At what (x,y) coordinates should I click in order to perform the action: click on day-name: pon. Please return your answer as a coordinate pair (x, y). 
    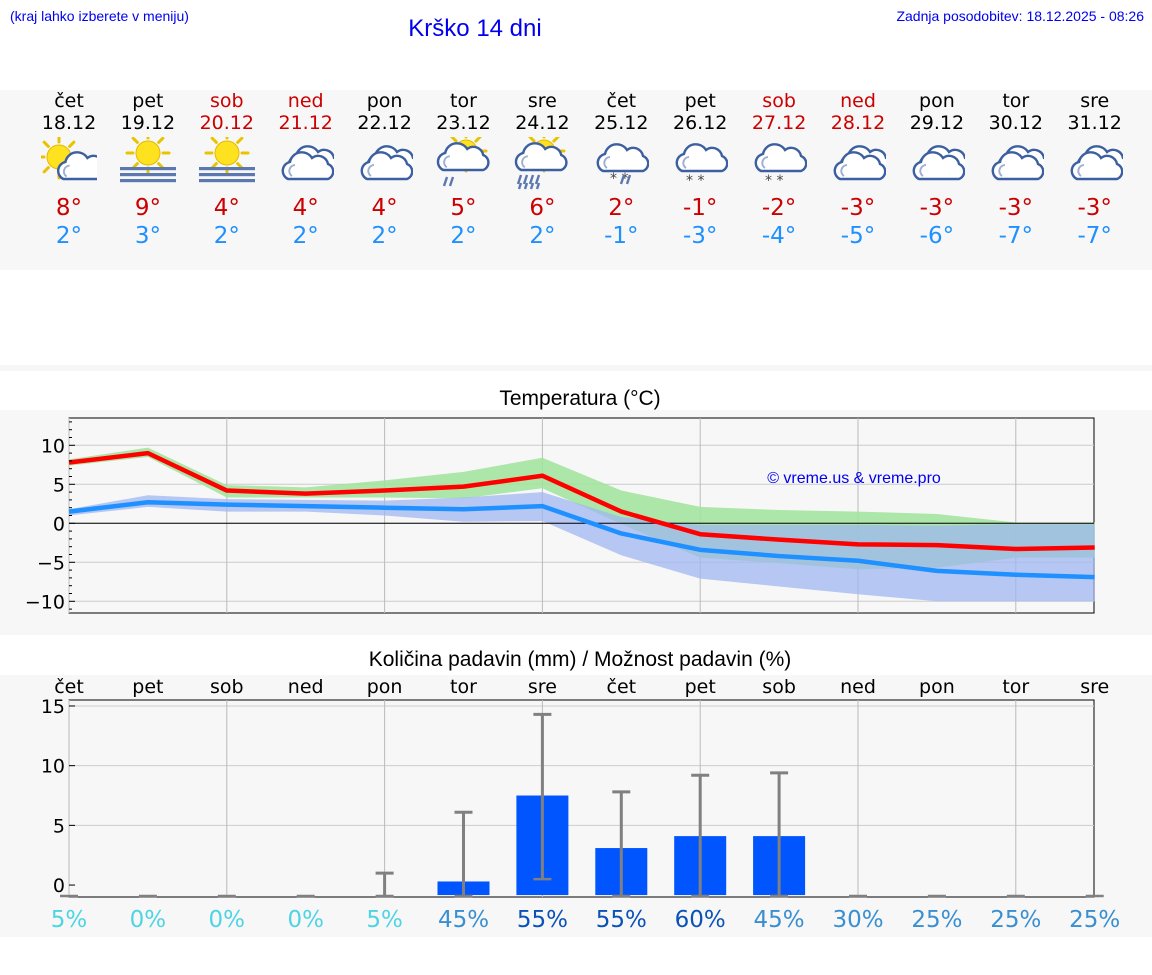
    Looking at the image, I should click on (384, 101).